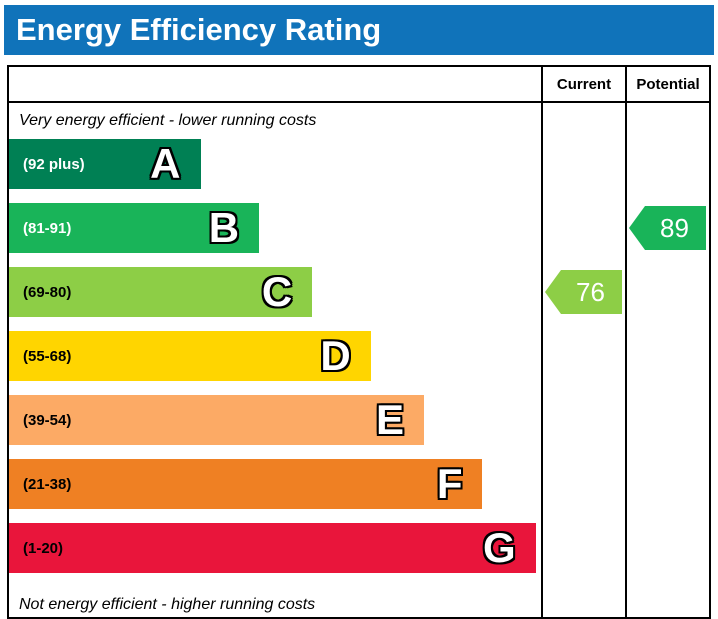  Describe the element at coordinates (583, 84) in the screenshot. I see `column-header-current: Current` at that location.